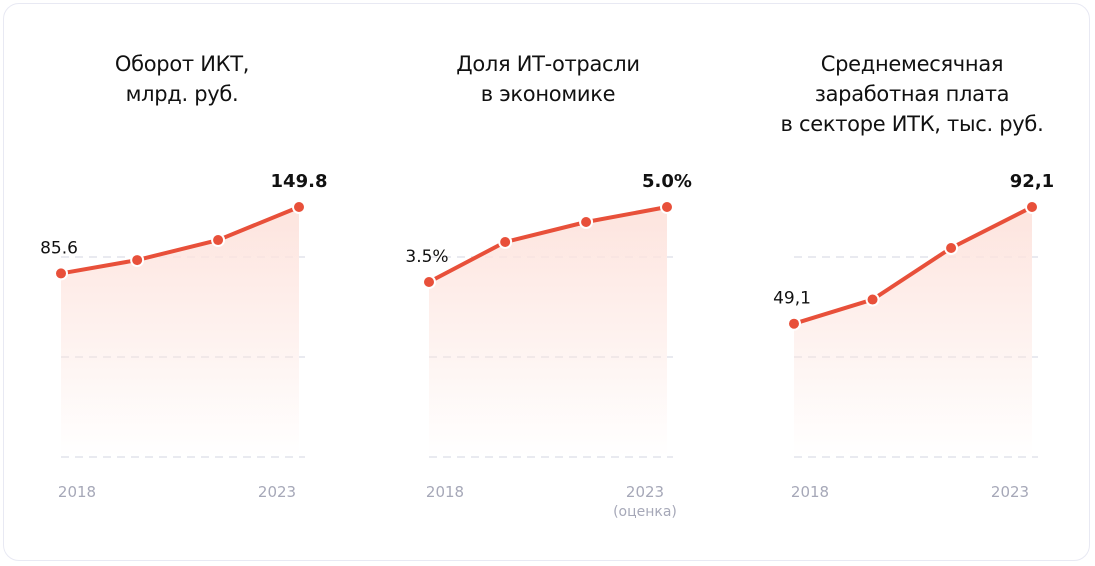  What do you see at coordinates (792, 299) in the screenshot?
I see `data-label-first: 49,1` at bounding box center [792, 299].